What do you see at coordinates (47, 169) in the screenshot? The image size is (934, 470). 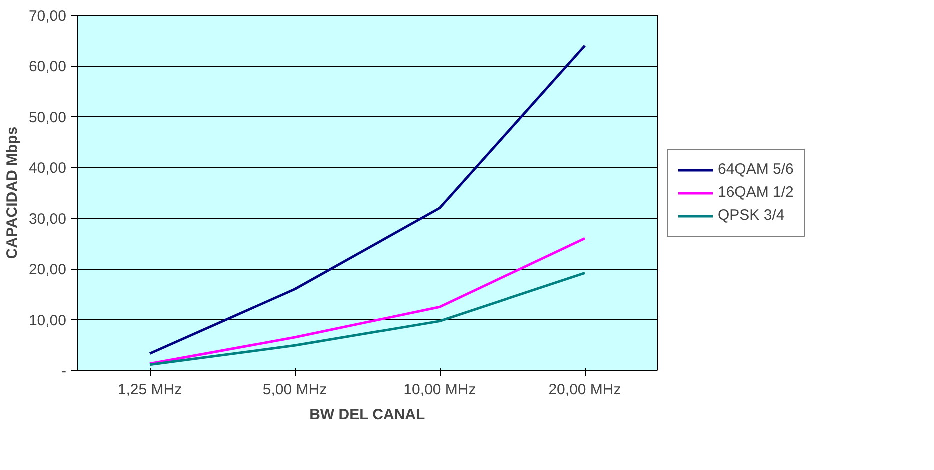 I see `y-tick-label: 40,00` at bounding box center [47, 169].